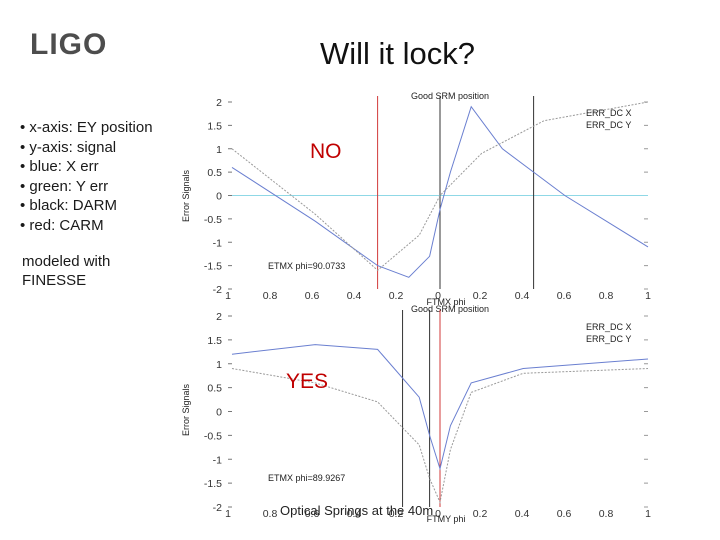 The width and height of the screenshot is (720, 540). What do you see at coordinates (92, 271) in the screenshot?
I see `model-note: modeled with FINESSE` at bounding box center [92, 271].